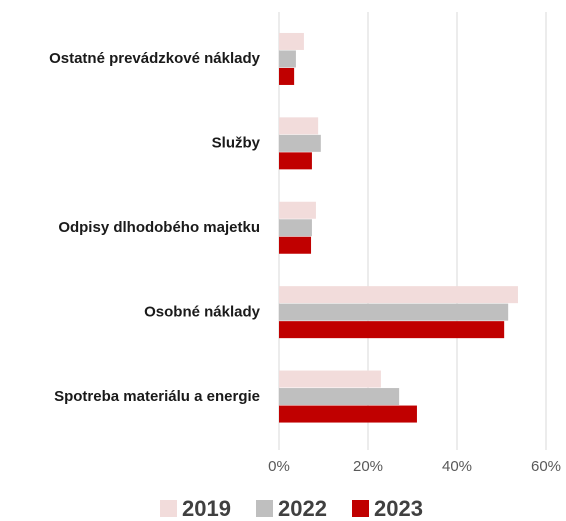  Describe the element at coordinates (457, 466) in the screenshot. I see `x-tick-label: 40%` at that location.